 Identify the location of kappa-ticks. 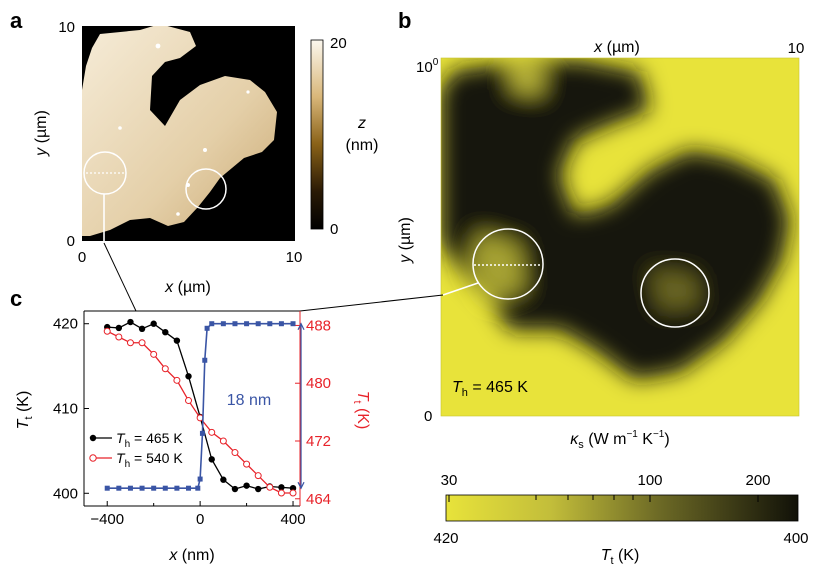
(603, 498).